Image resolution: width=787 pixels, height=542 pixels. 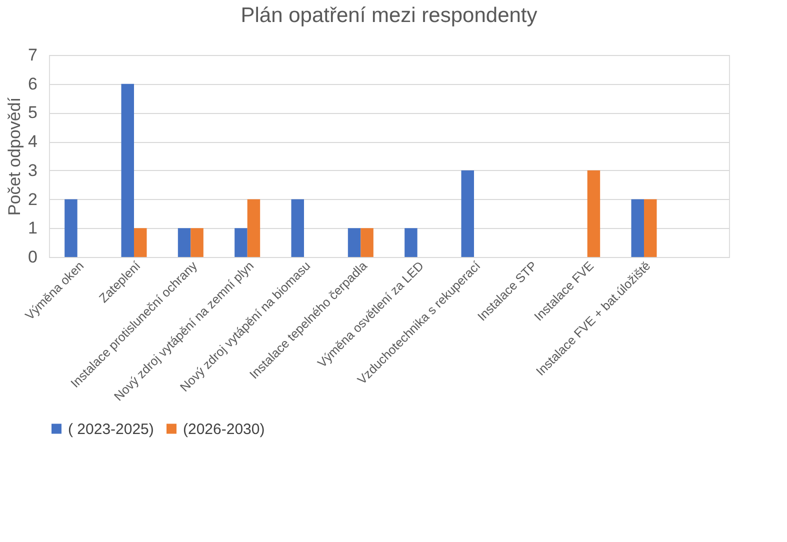 I want to click on y-tick-label: 4, so click(x=33, y=142).